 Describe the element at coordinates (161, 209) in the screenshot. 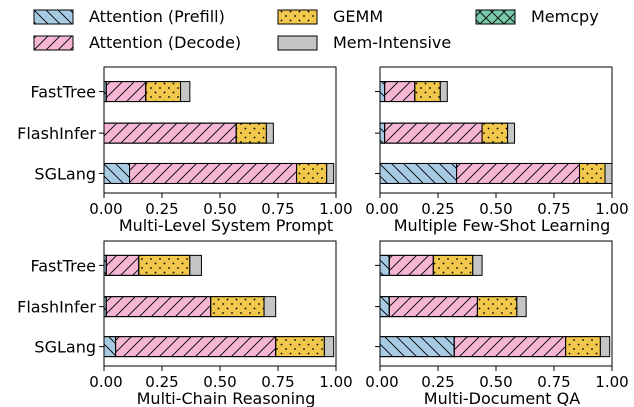

I see `x-tick-label: 0.25` at that location.